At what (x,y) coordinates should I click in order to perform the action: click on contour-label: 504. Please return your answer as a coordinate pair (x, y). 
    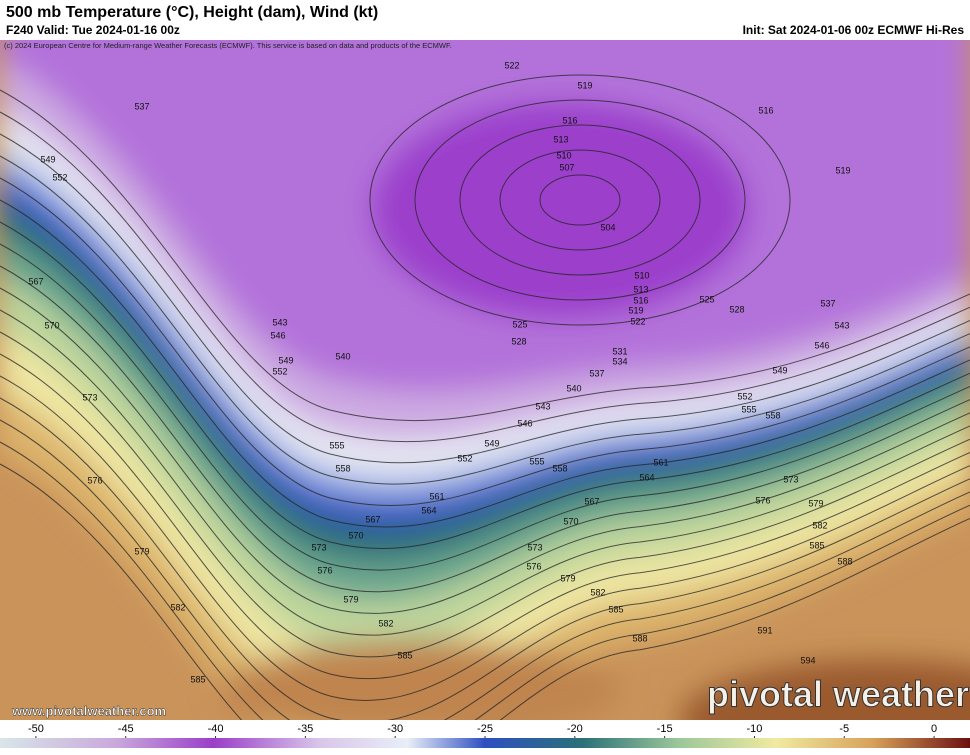
    Looking at the image, I should click on (607, 227).